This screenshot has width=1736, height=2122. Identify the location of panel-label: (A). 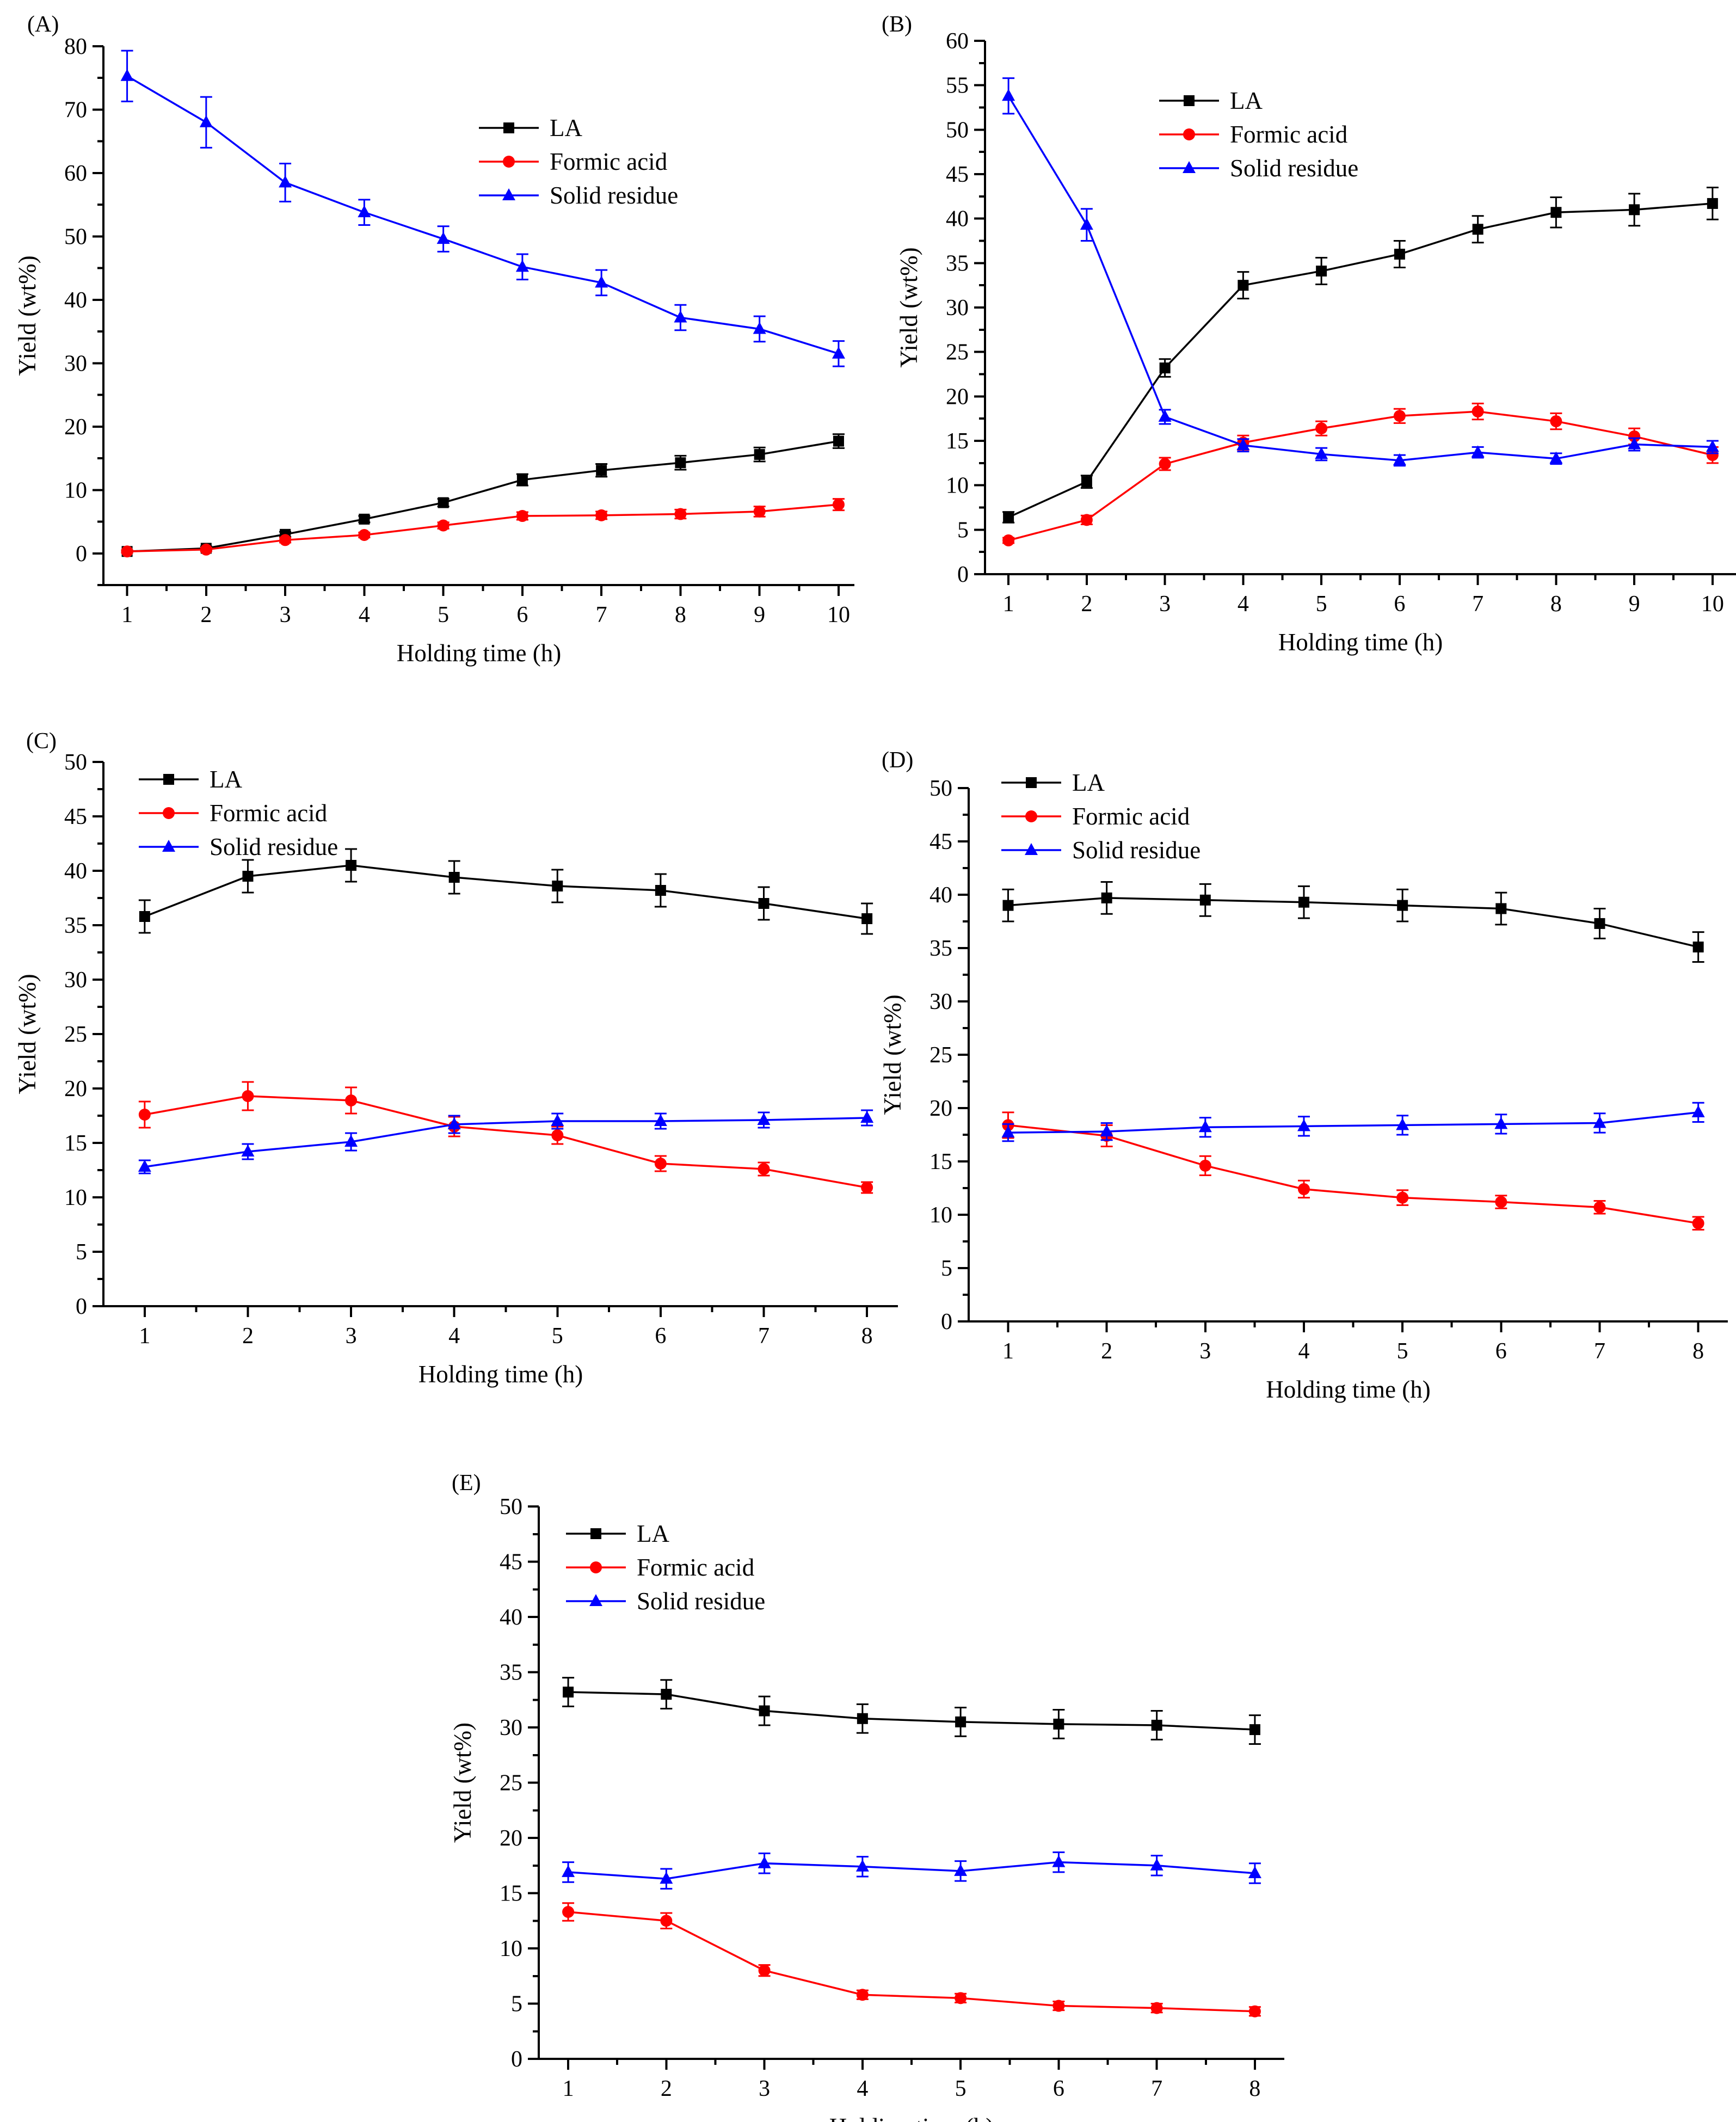
(43, 24).